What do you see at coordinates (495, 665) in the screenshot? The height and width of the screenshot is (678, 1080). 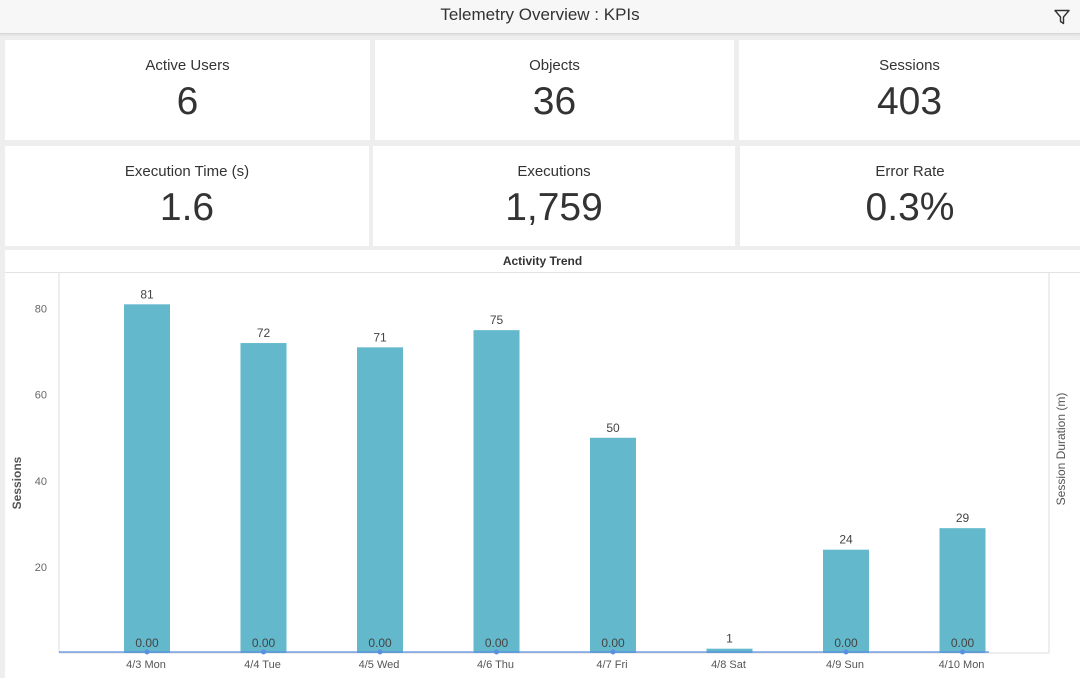 I see `x-tick-label: 4/6 Thu` at bounding box center [495, 665].